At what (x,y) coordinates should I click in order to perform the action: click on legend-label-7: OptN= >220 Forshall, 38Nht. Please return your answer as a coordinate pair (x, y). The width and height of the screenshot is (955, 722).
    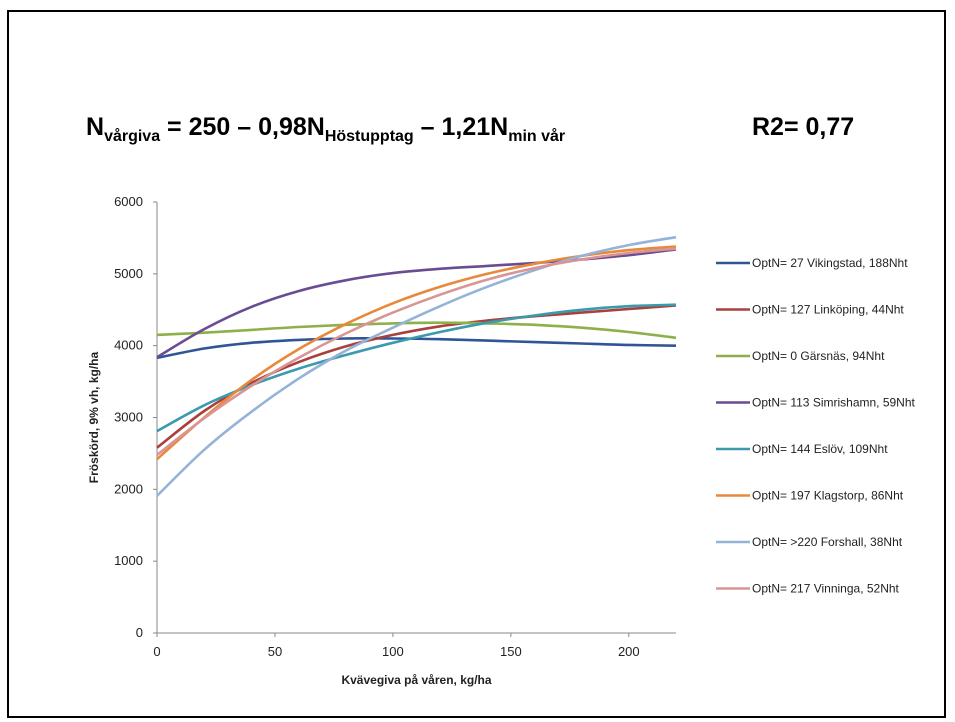
    Looking at the image, I should click on (827, 542).